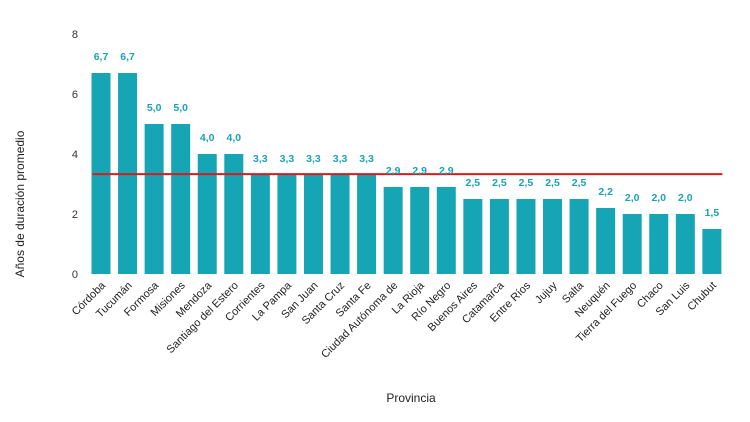 This screenshot has width=750, height=422. Describe the element at coordinates (605, 192) in the screenshot. I see `data-label: 2,2` at that location.